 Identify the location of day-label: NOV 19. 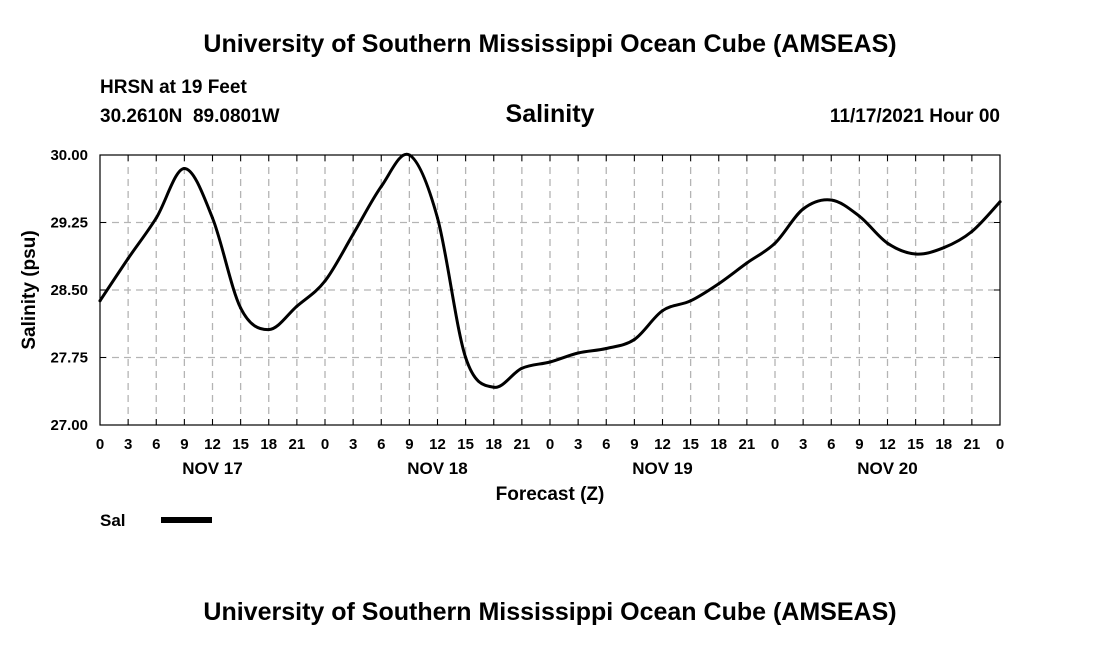
(662, 468).